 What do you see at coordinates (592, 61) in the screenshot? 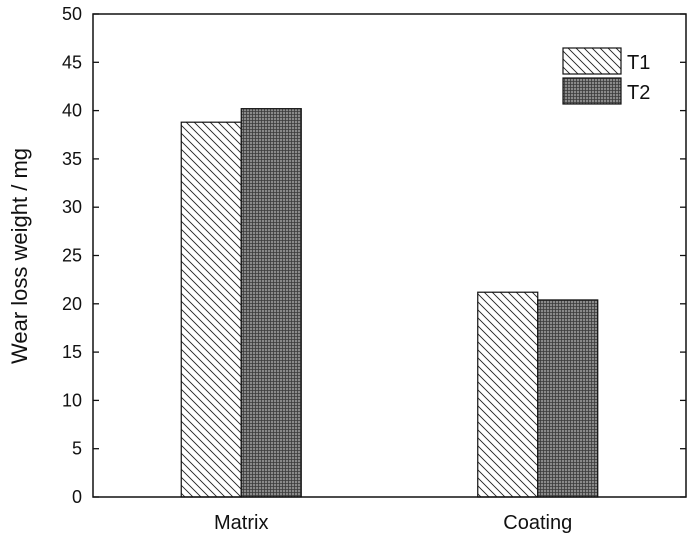
I see `legend-swatch-t1` at bounding box center [592, 61].